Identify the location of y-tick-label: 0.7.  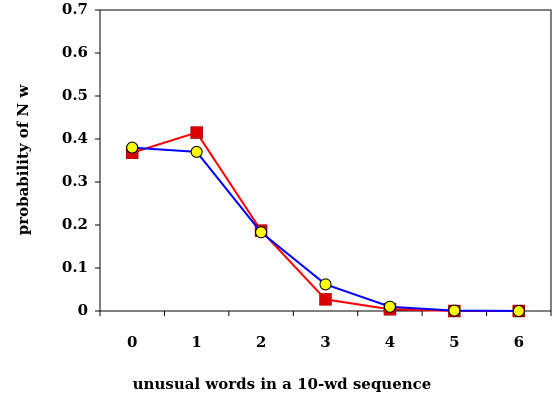
(75, 9).